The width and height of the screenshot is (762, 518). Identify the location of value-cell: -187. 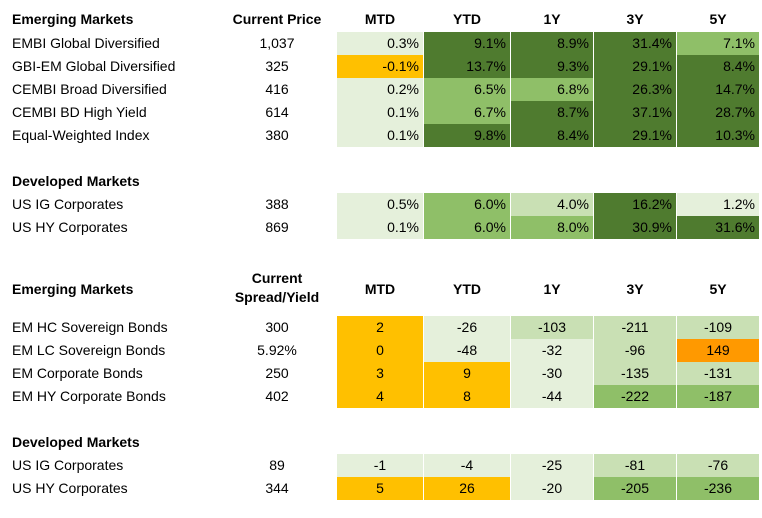
(718, 396).